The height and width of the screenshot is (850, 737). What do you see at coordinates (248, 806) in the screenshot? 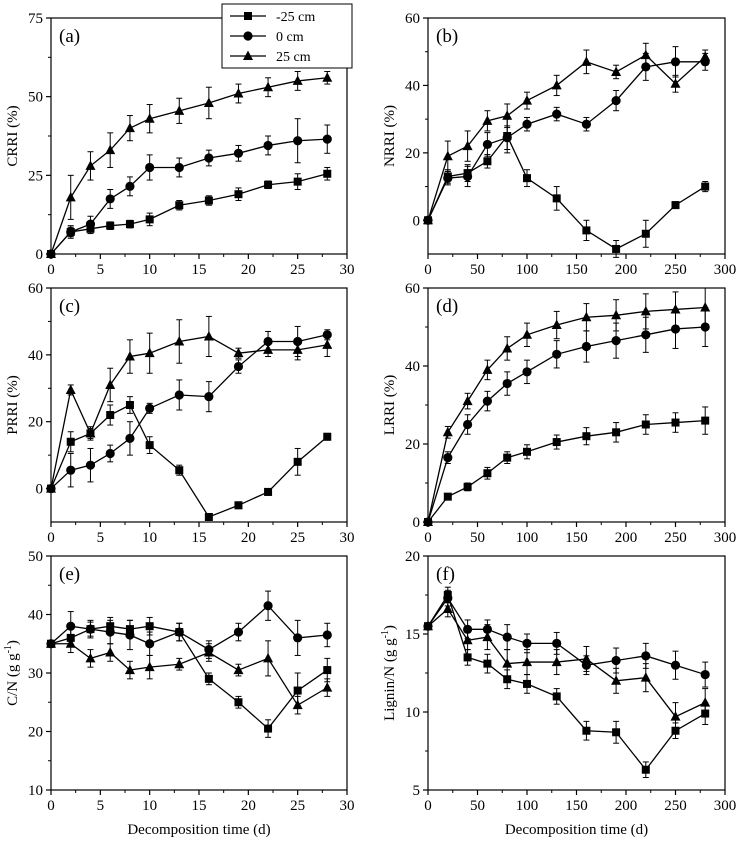
I see `x-tick-label: 20` at bounding box center [248, 806].